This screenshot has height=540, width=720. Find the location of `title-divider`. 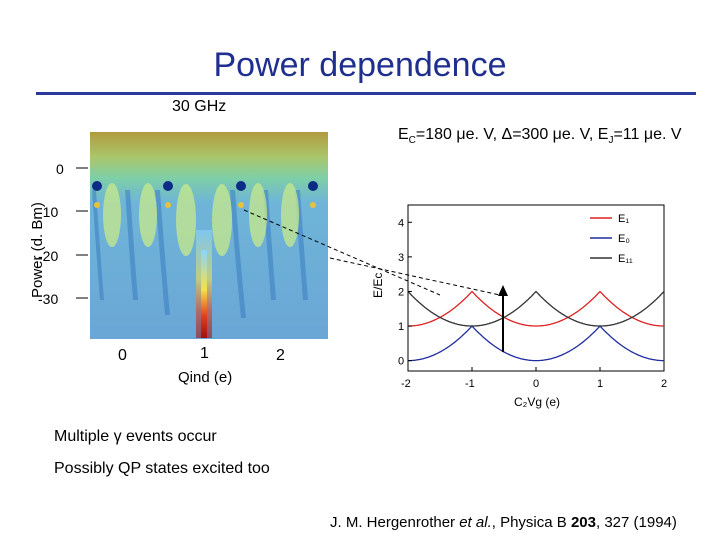

title-divider is located at coordinates (366, 93).